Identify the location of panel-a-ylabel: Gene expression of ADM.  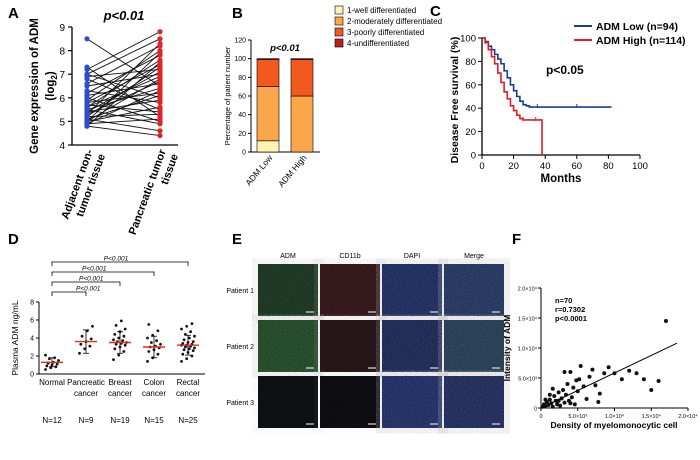
(35, 86).